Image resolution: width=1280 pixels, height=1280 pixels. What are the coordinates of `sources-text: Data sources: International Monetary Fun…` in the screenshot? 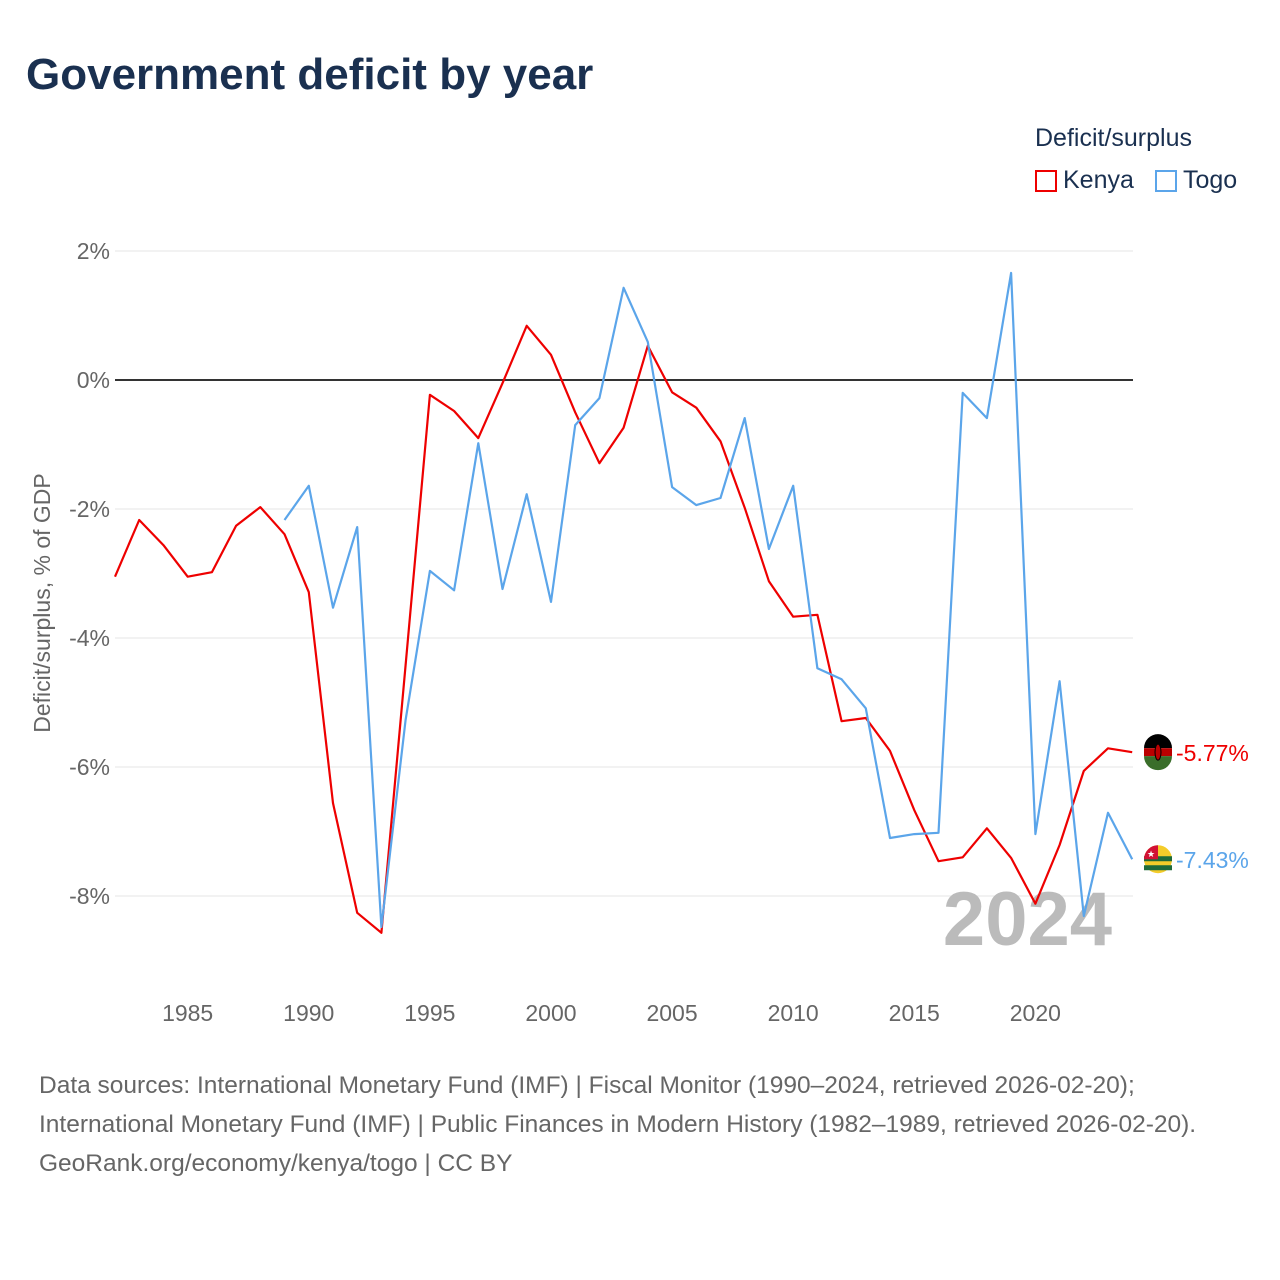 It's located at (618, 1105).